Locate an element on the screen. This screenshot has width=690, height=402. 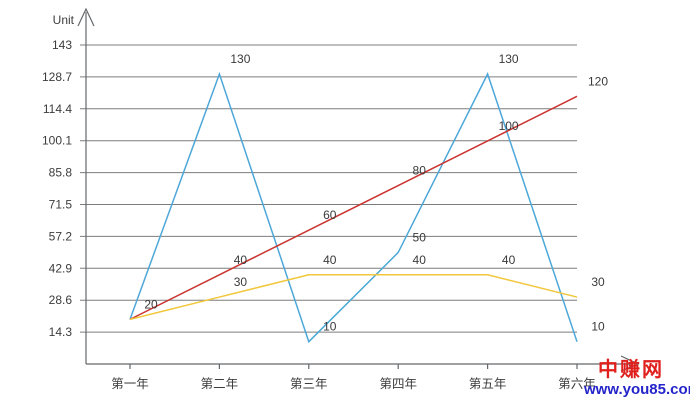
x-axis-tick-label: 第六年 is located at coordinates (577, 384).